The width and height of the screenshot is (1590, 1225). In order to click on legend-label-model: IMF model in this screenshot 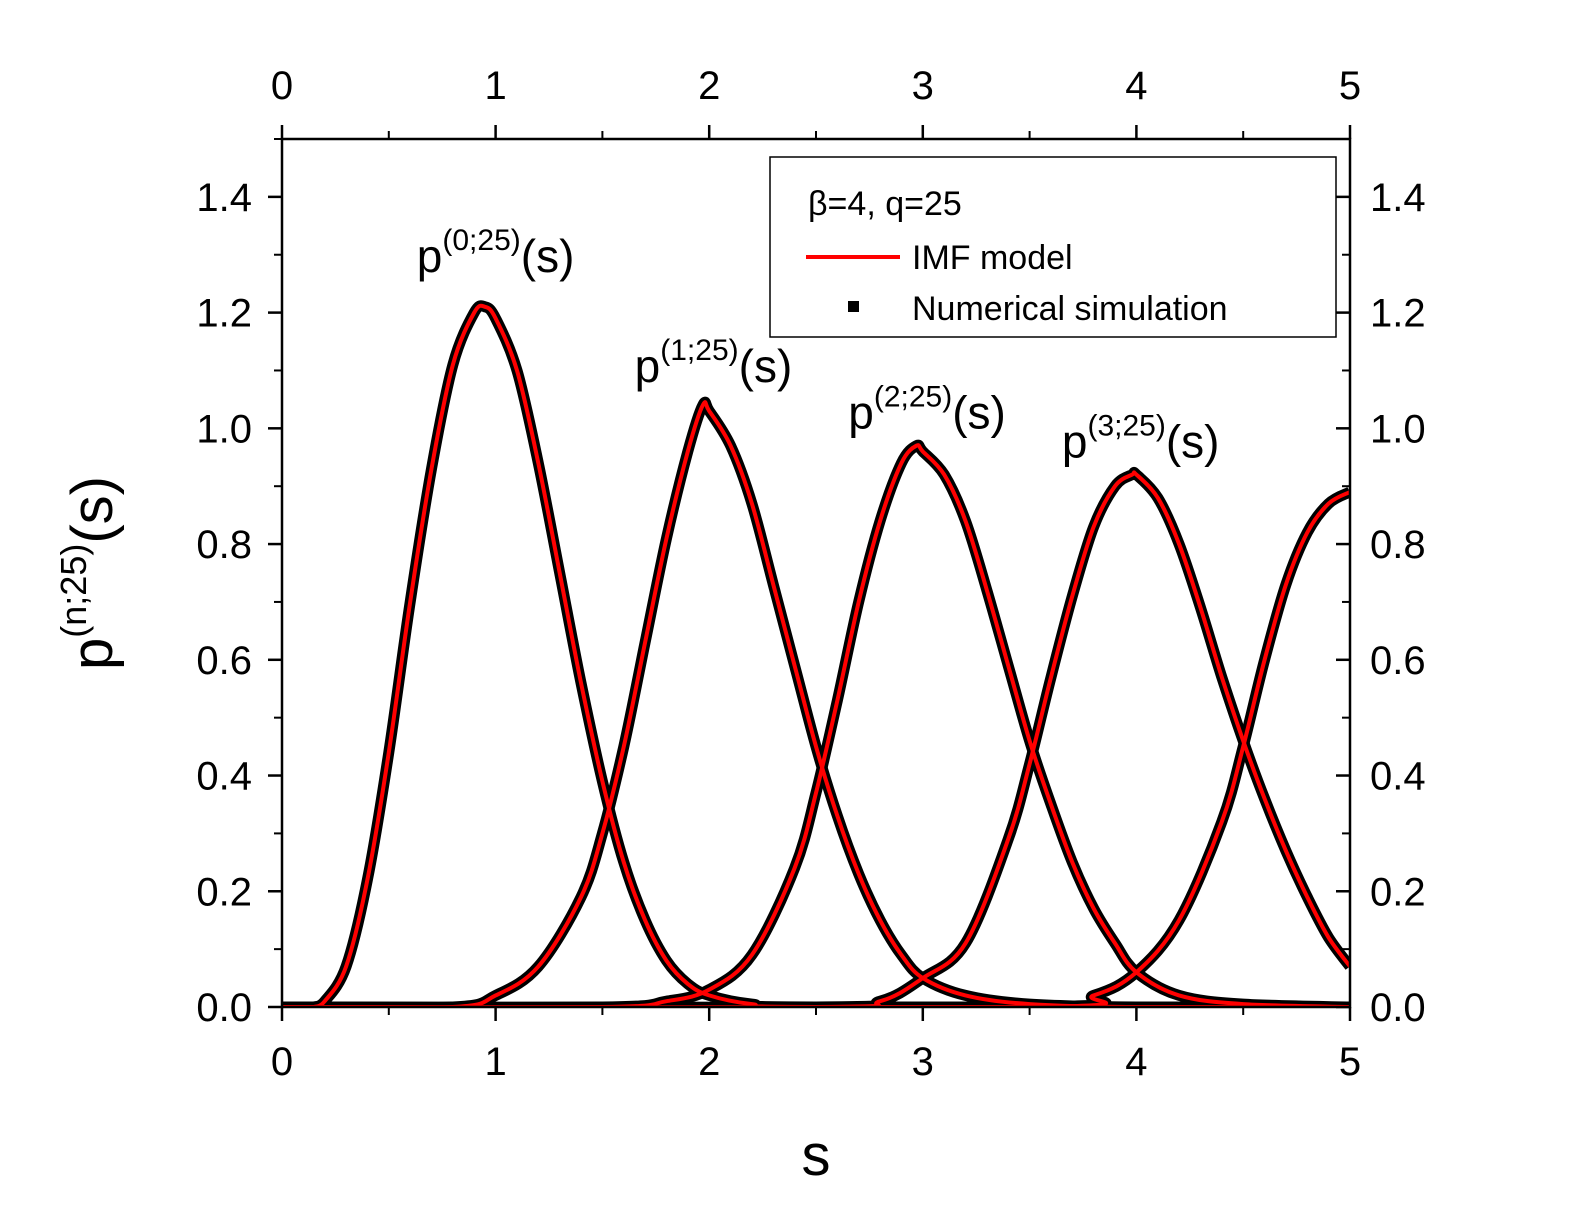, I will do `click(992, 258)`.